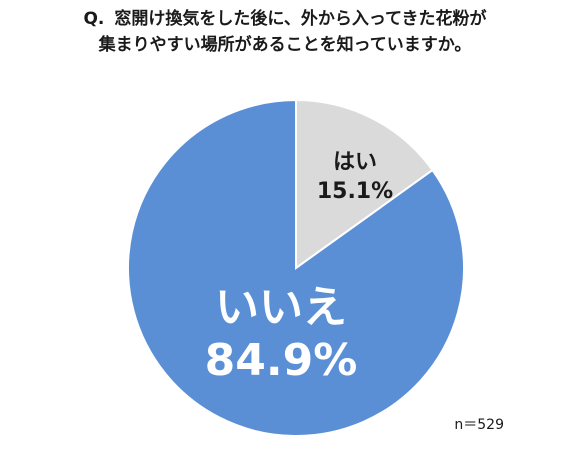  Describe the element at coordinates (281, 360) in the screenshot. I see `slice-value-no: 84.9%` at that location.